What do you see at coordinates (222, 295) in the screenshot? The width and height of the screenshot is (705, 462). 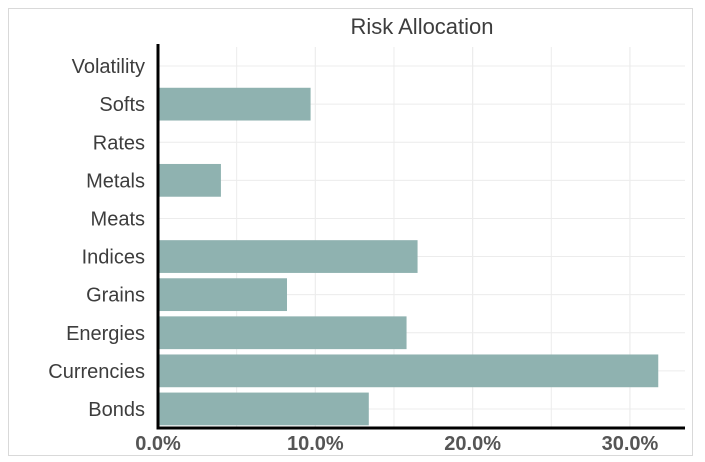 I see `bar-grains` at bounding box center [222, 295].